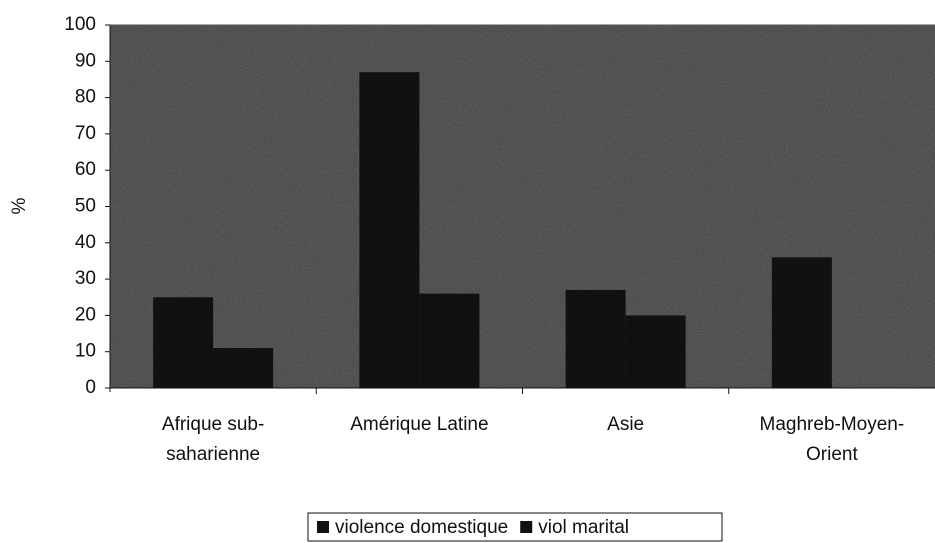 The image size is (935, 543). I want to click on y-tick-label: 0, so click(90, 387).